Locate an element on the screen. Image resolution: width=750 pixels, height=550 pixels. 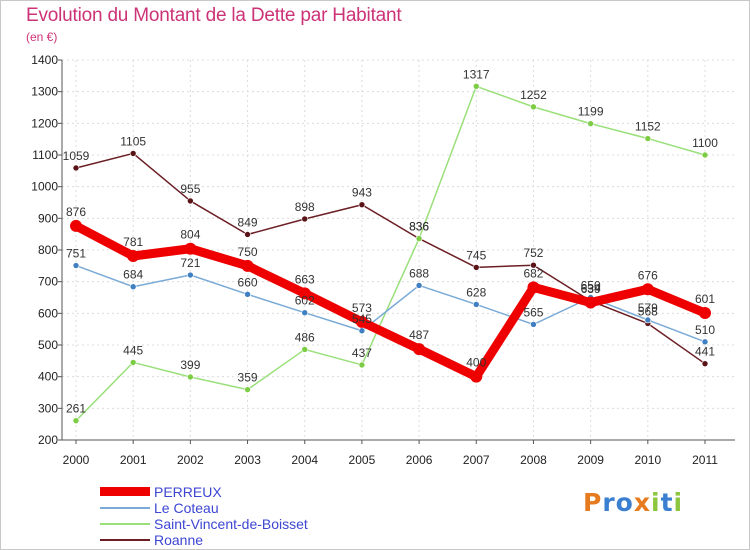
y-tick-label: 1100 is located at coordinates (45, 155).